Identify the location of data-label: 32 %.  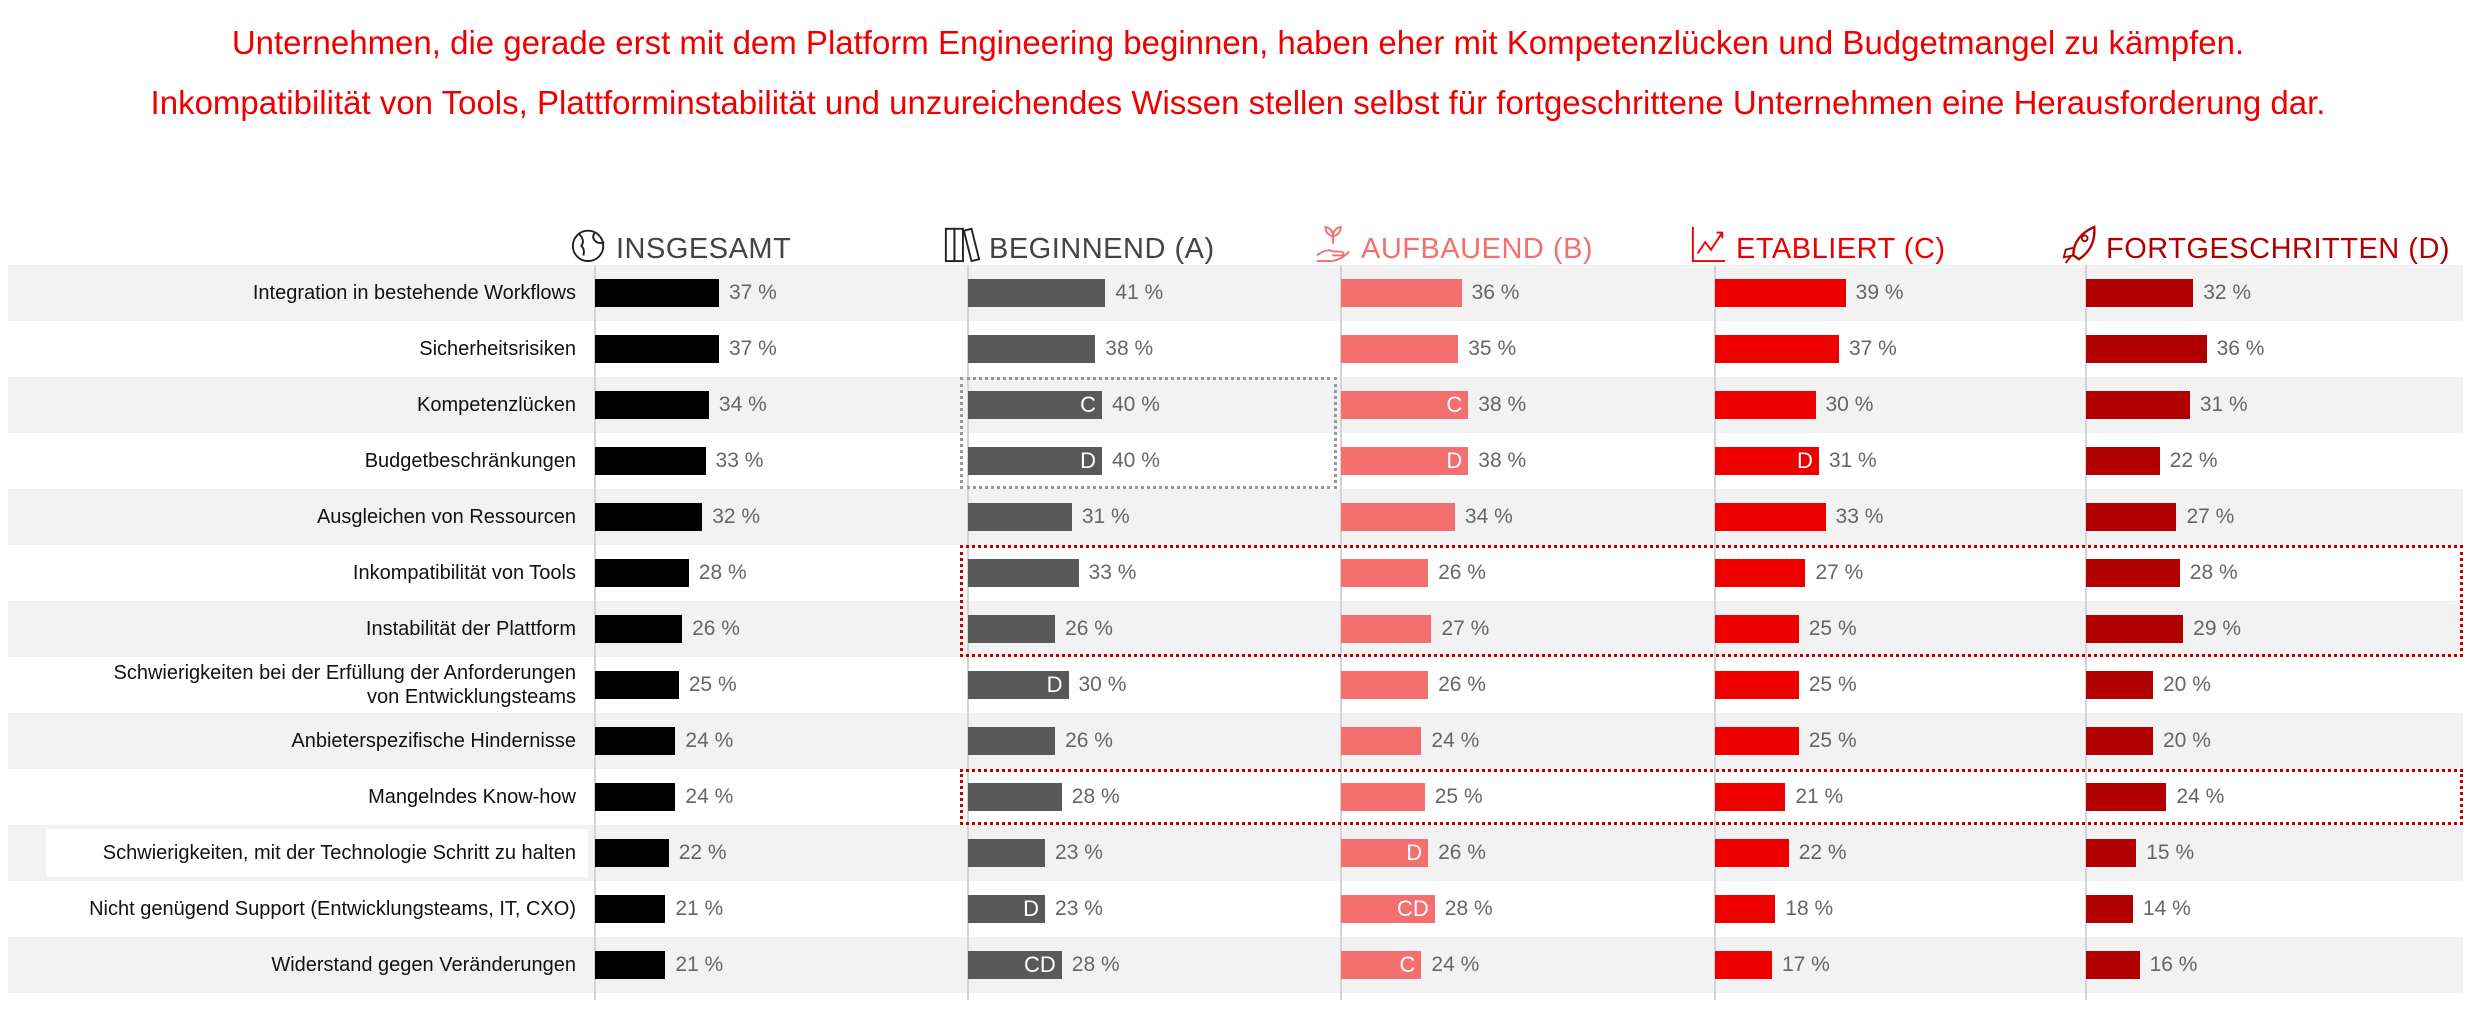
(736, 516).